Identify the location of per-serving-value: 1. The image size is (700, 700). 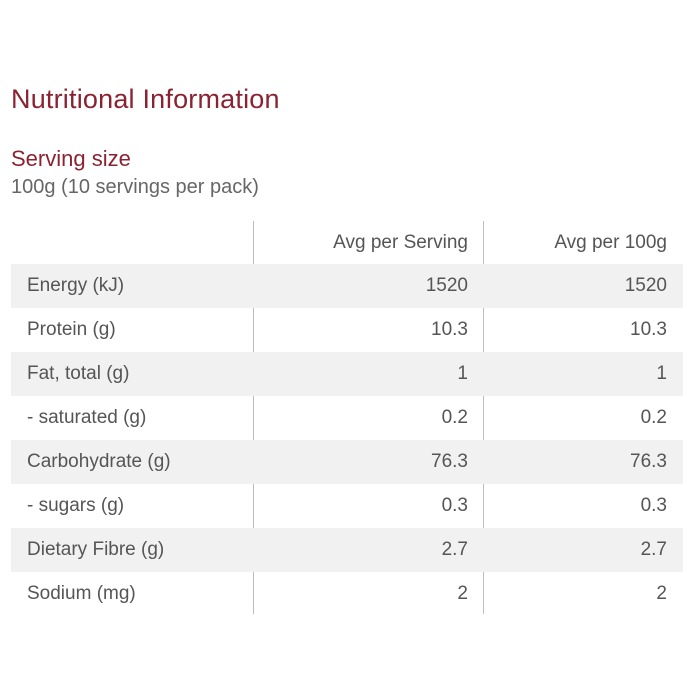
(462, 373).